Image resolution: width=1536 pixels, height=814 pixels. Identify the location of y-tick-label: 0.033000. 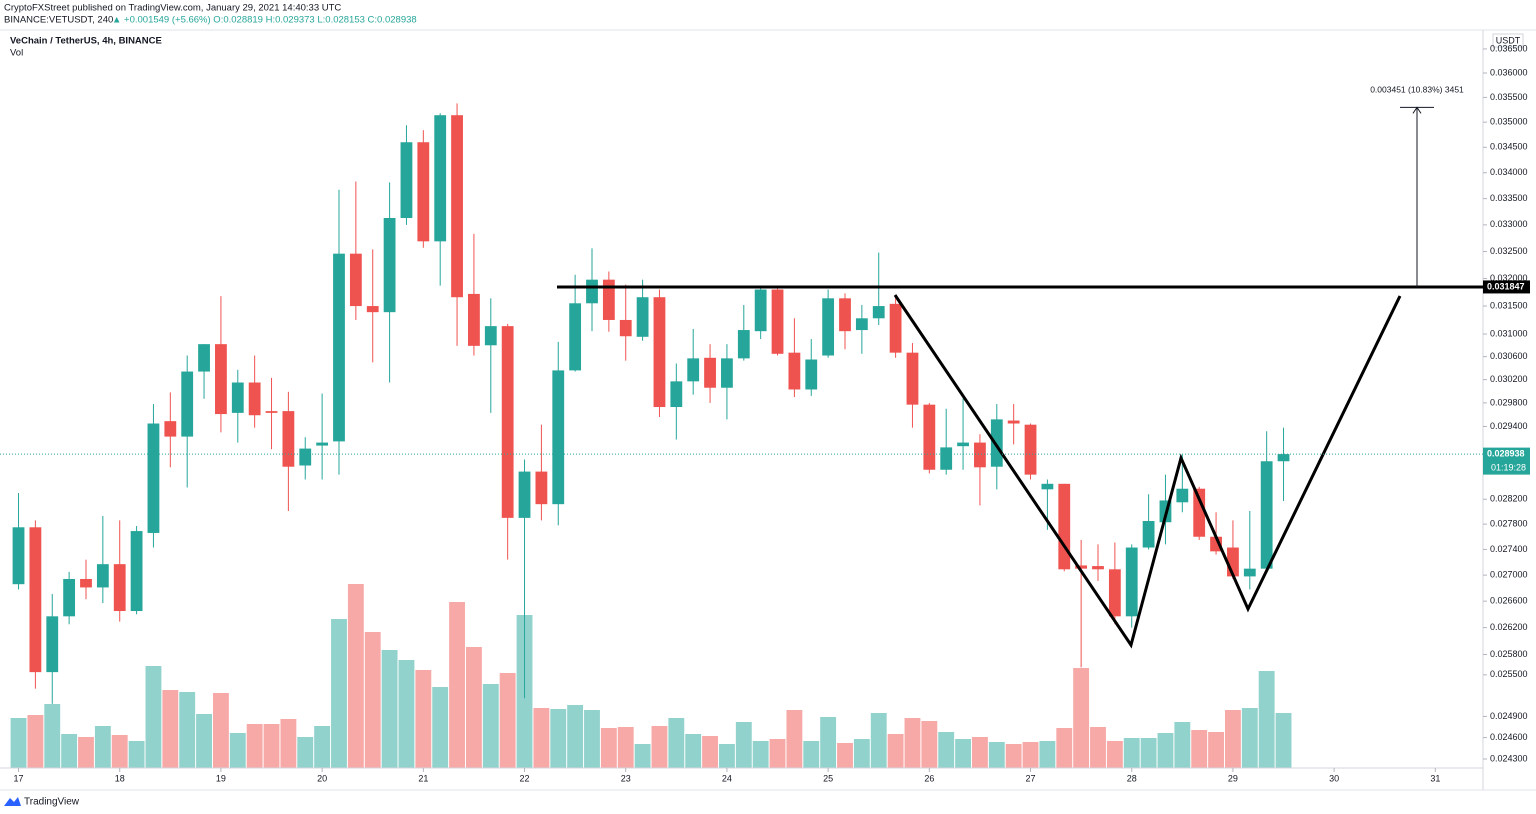
(1509, 224).